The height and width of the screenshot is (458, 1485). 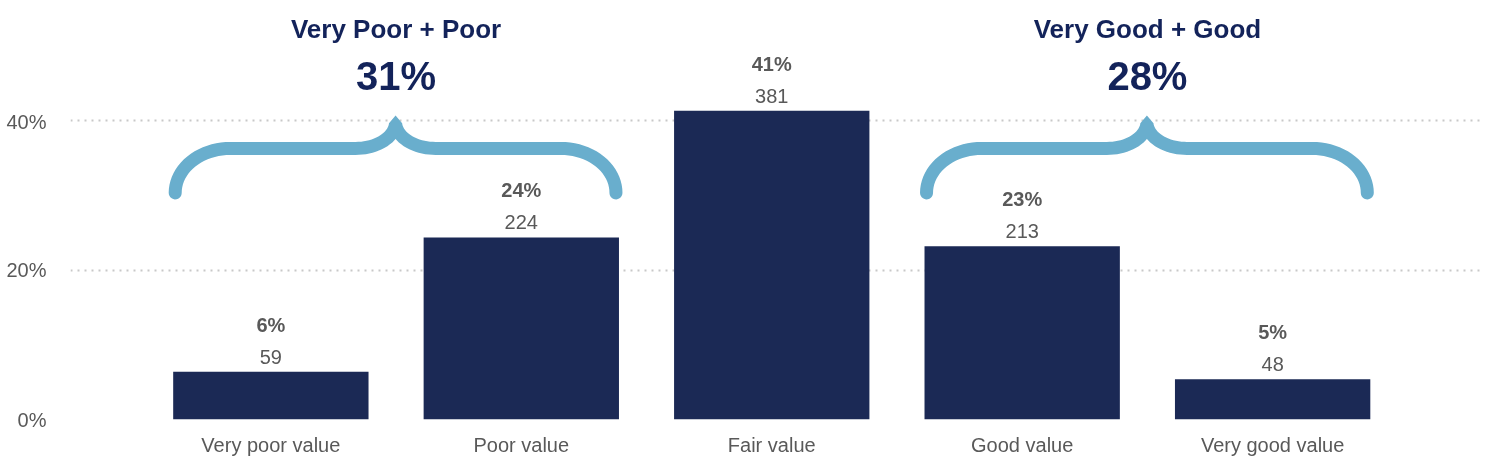 What do you see at coordinates (521, 206) in the screenshot?
I see `data-label: 24% 224` at bounding box center [521, 206].